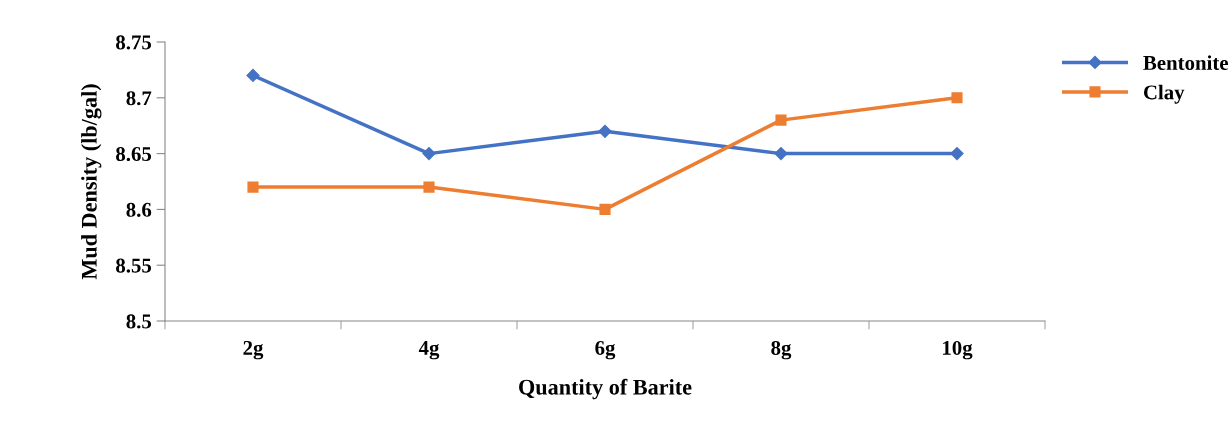  What do you see at coordinates (253, 350) in the screenshot?
I see `x-tick-label: 2g` at bounding box center [253, 350].